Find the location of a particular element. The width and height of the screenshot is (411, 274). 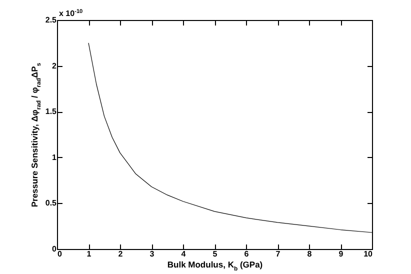

y-tick-label: 1.5 is located at coordinates (51, 111).